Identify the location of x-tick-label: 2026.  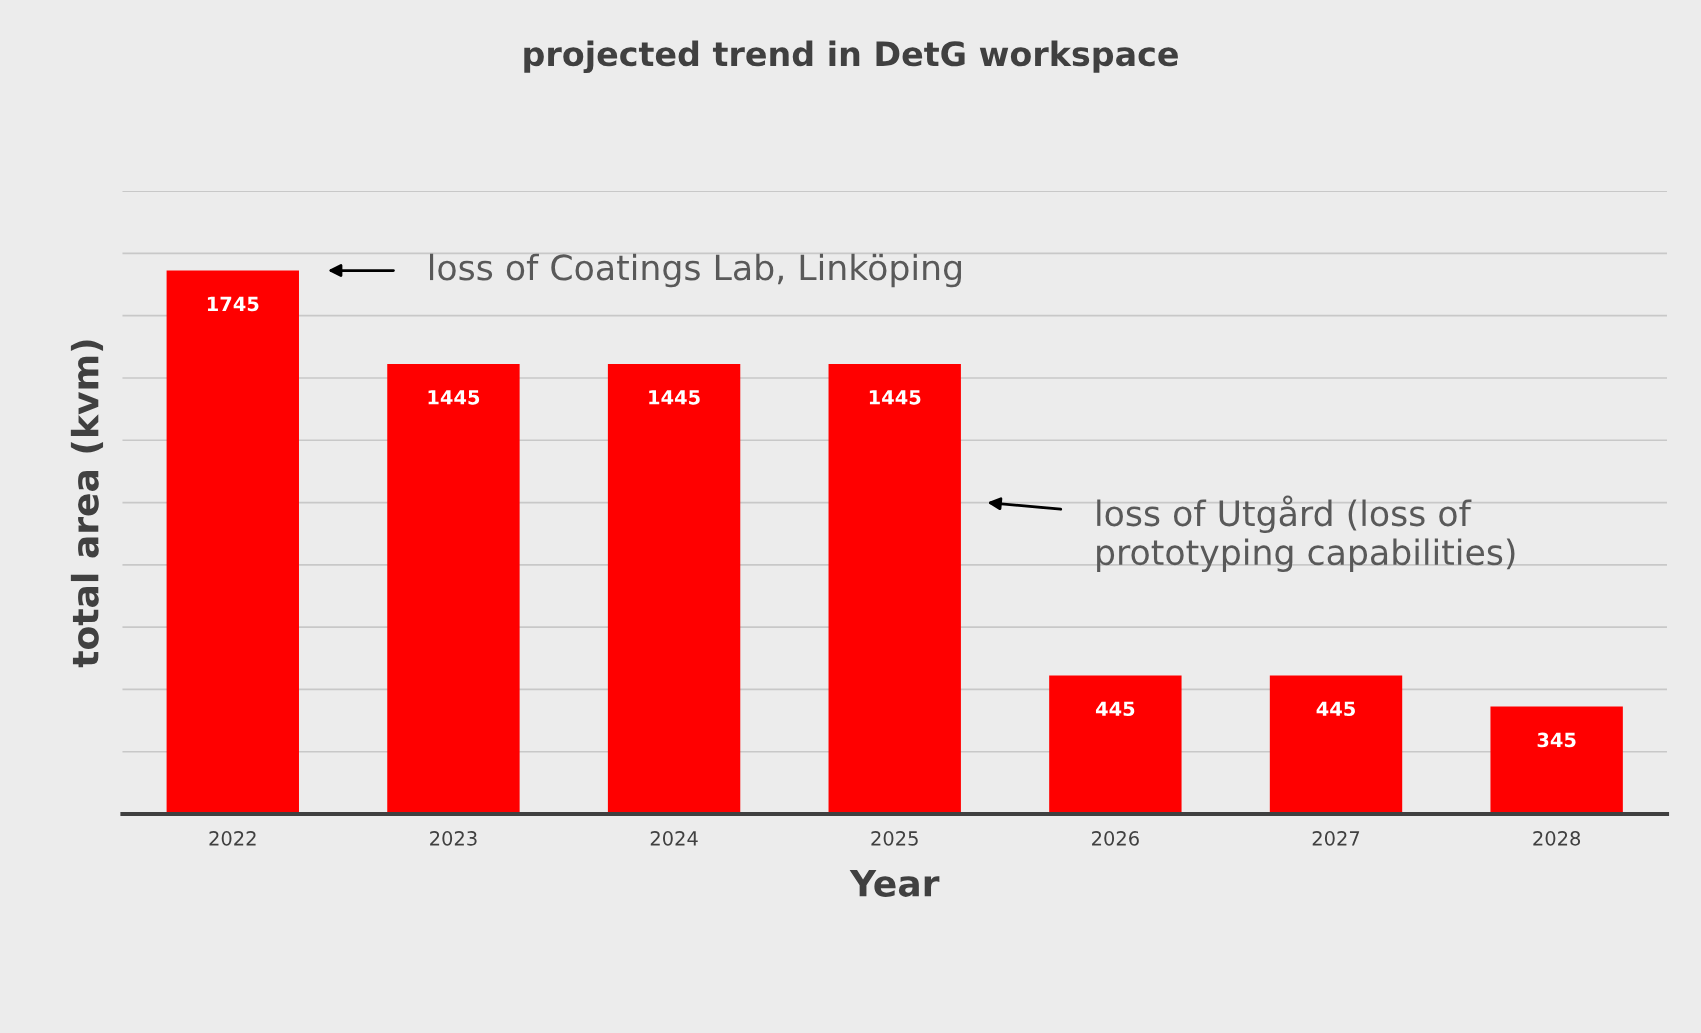
(1115, 838).